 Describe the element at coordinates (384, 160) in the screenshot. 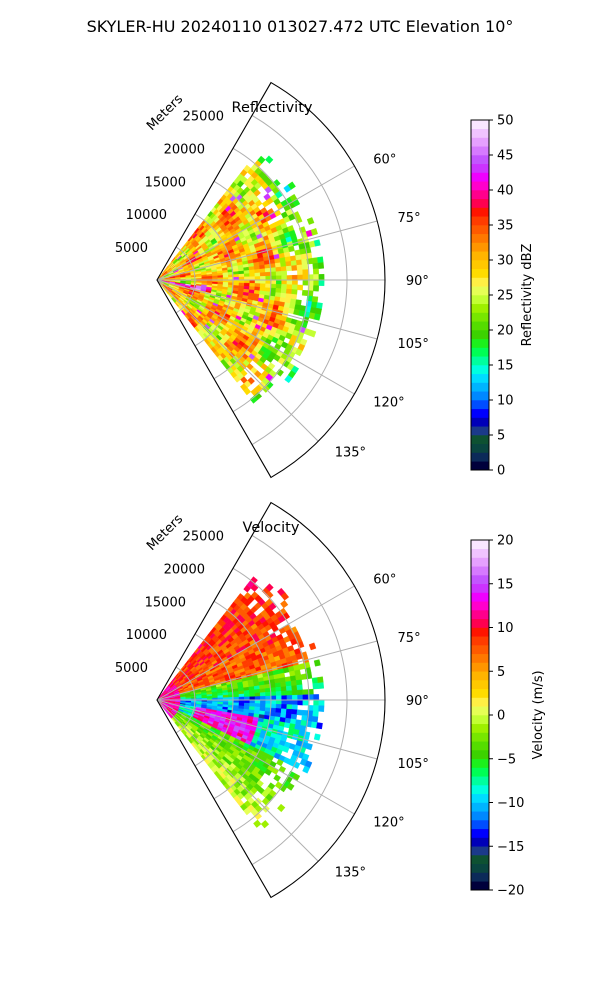

I see `azimuth-tick-label: 60°` at that location.